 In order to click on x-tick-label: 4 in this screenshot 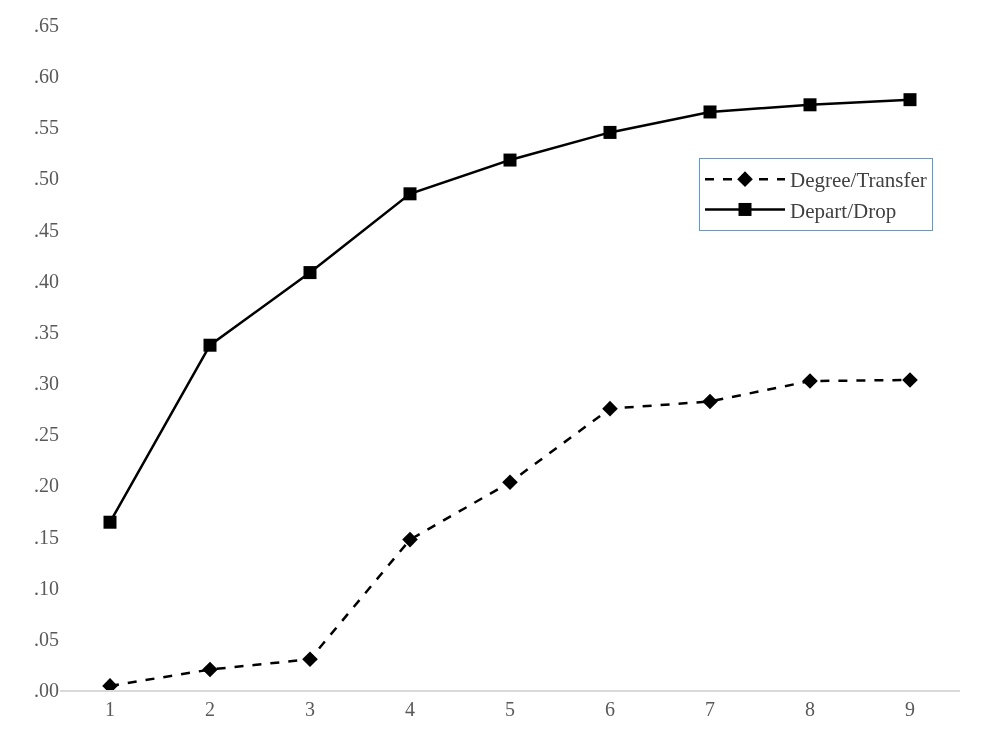, I will do `click(410, 708)`.